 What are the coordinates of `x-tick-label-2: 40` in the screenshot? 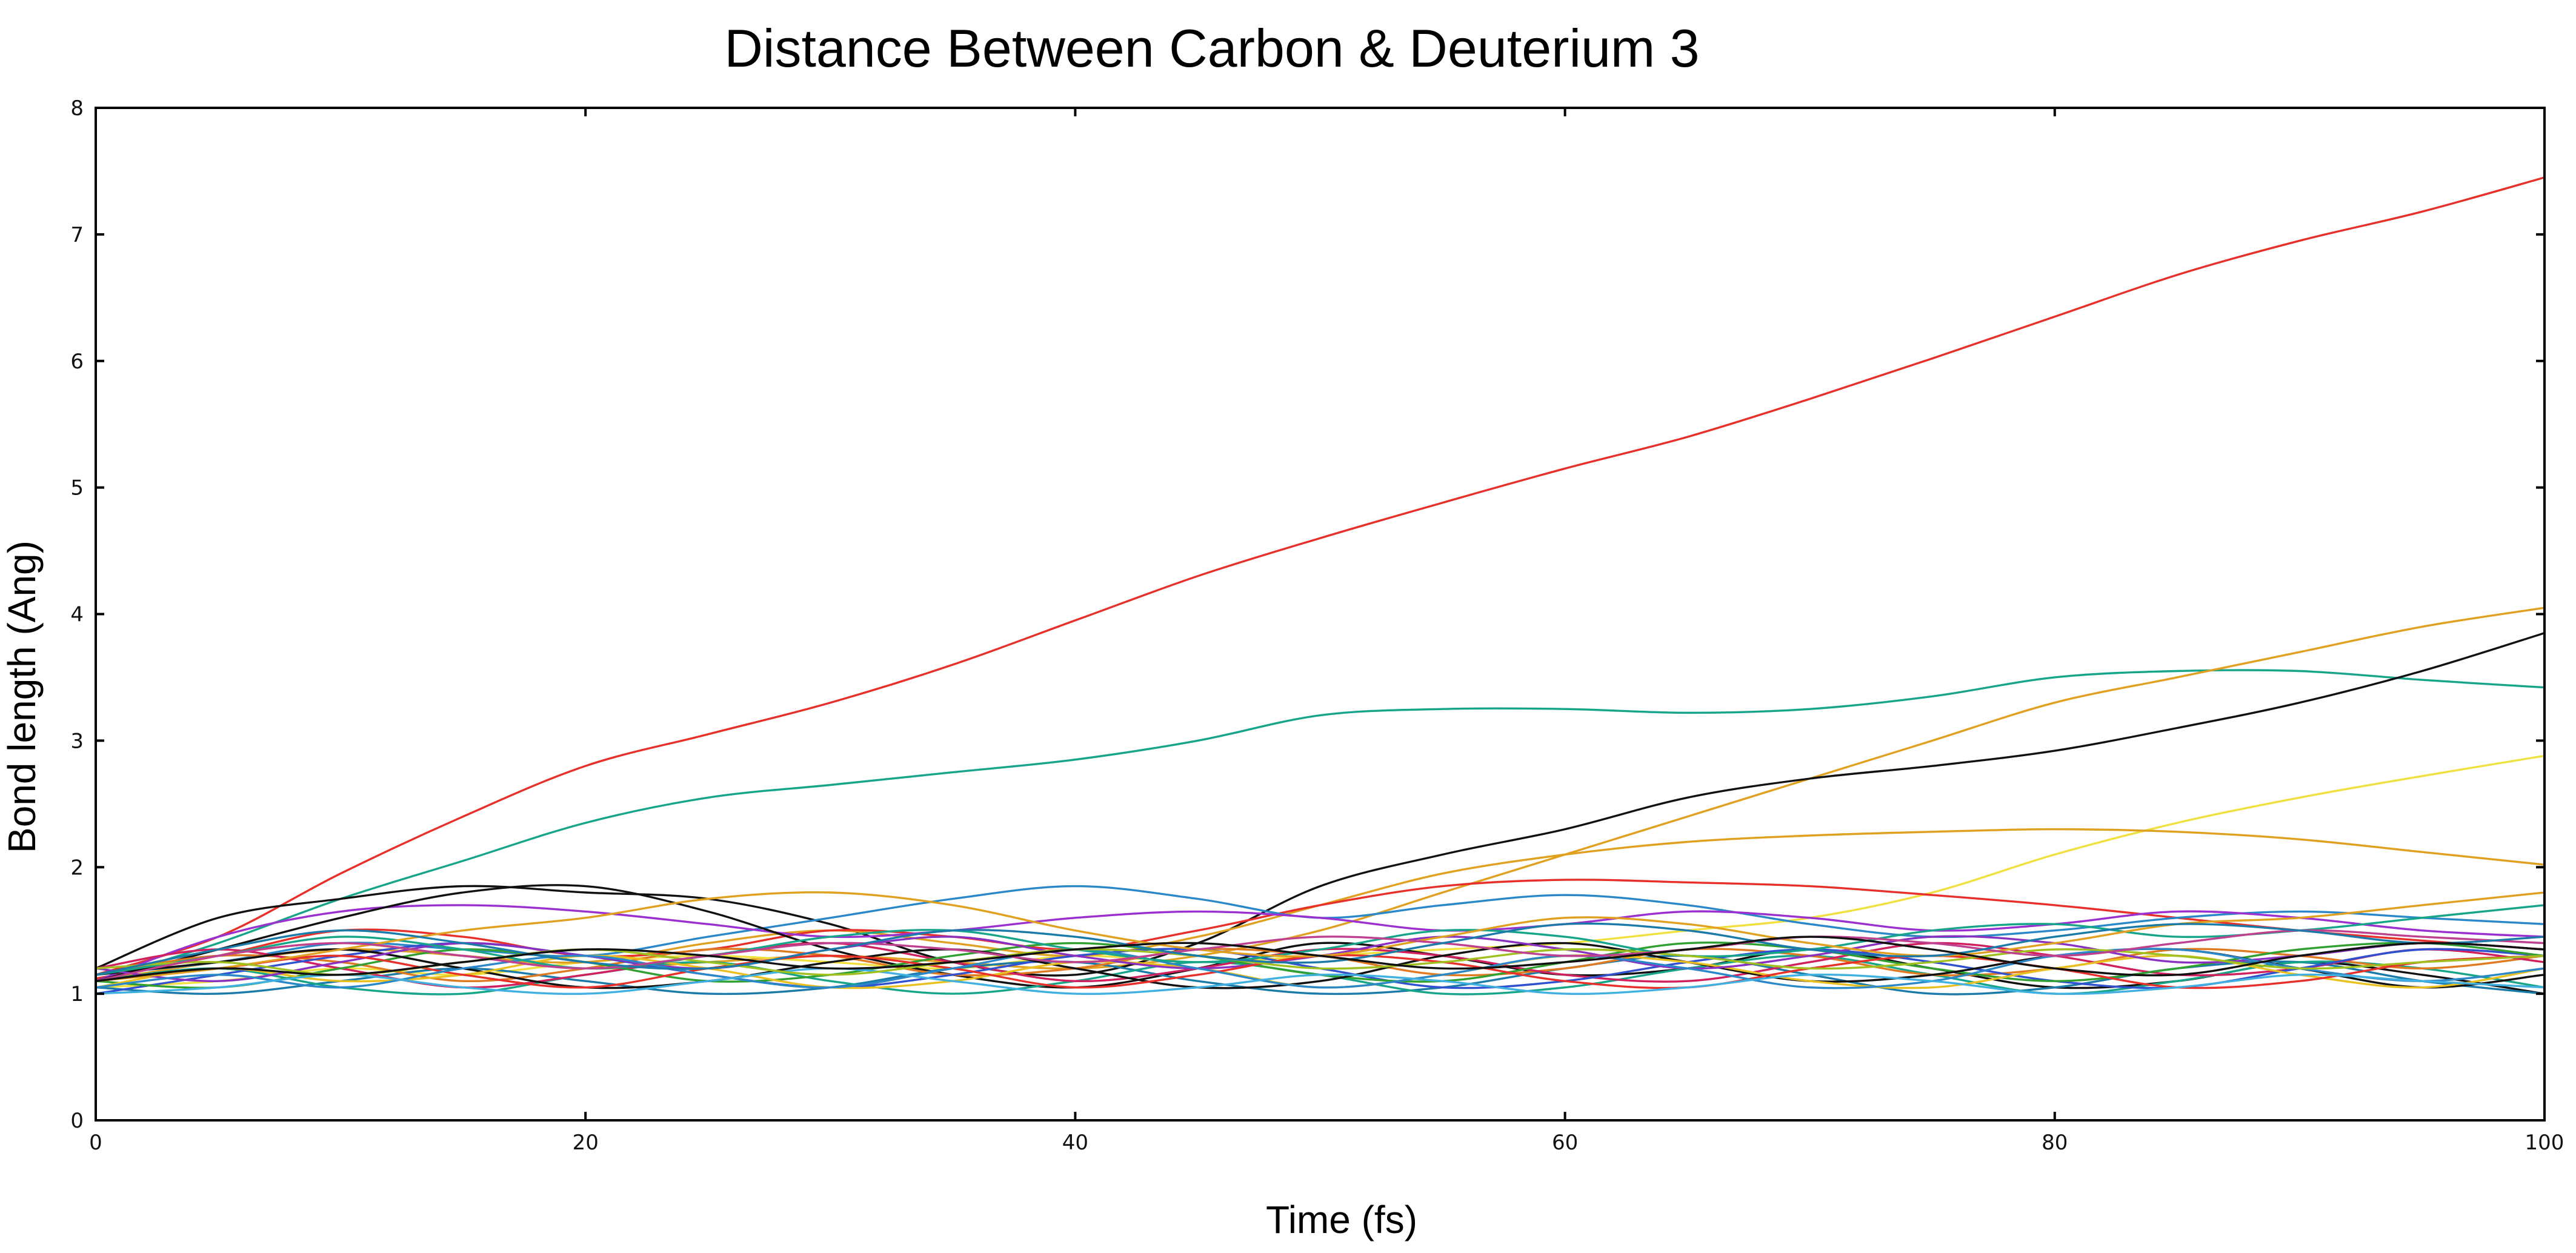 It's located at (1075, 1143).